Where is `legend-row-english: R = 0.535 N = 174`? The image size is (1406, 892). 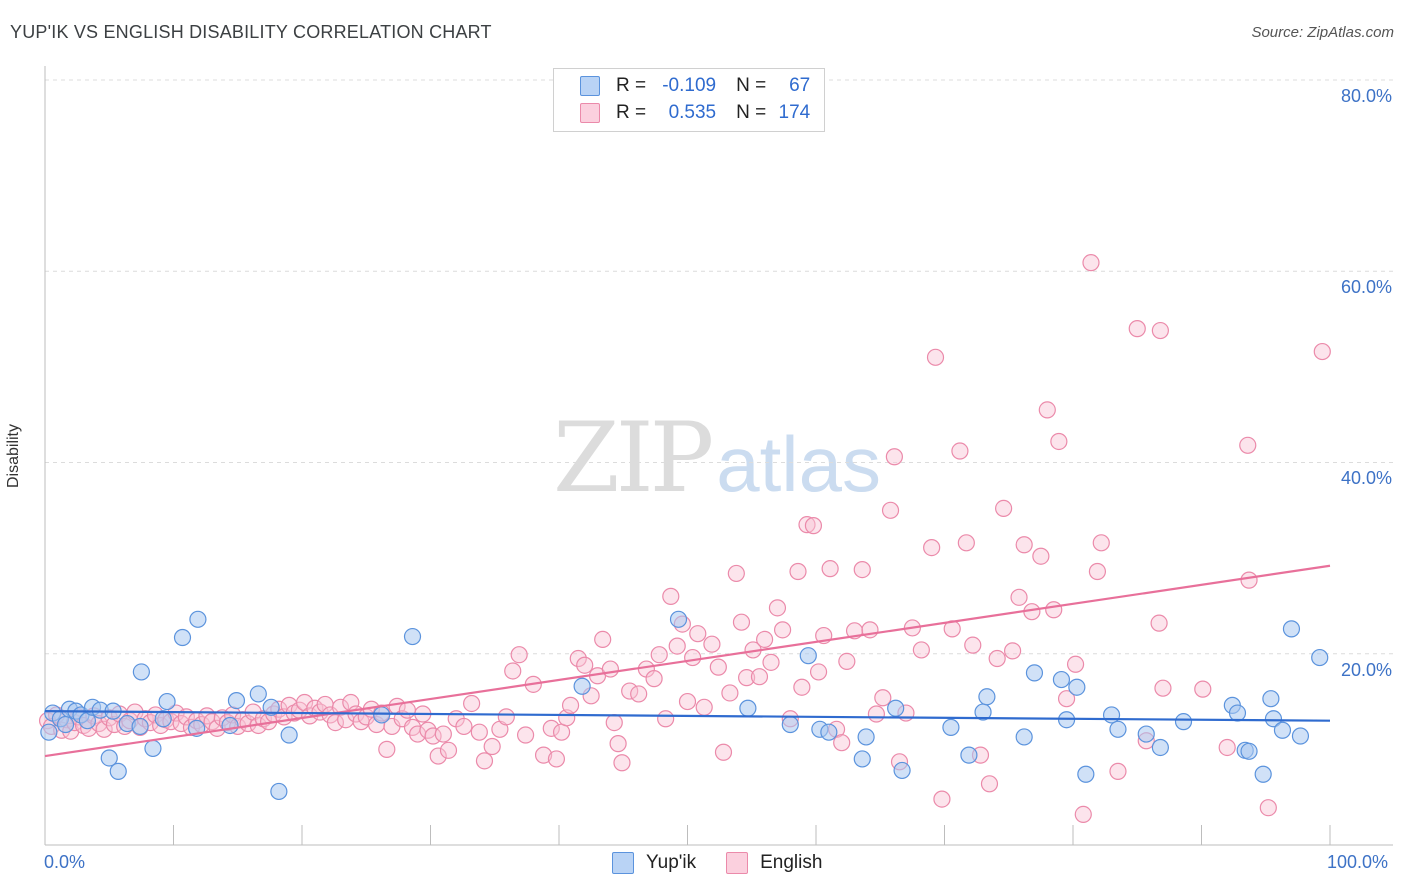 legend-row-english: R = 0.535 N = 174 is located at coordinates (695, 113).